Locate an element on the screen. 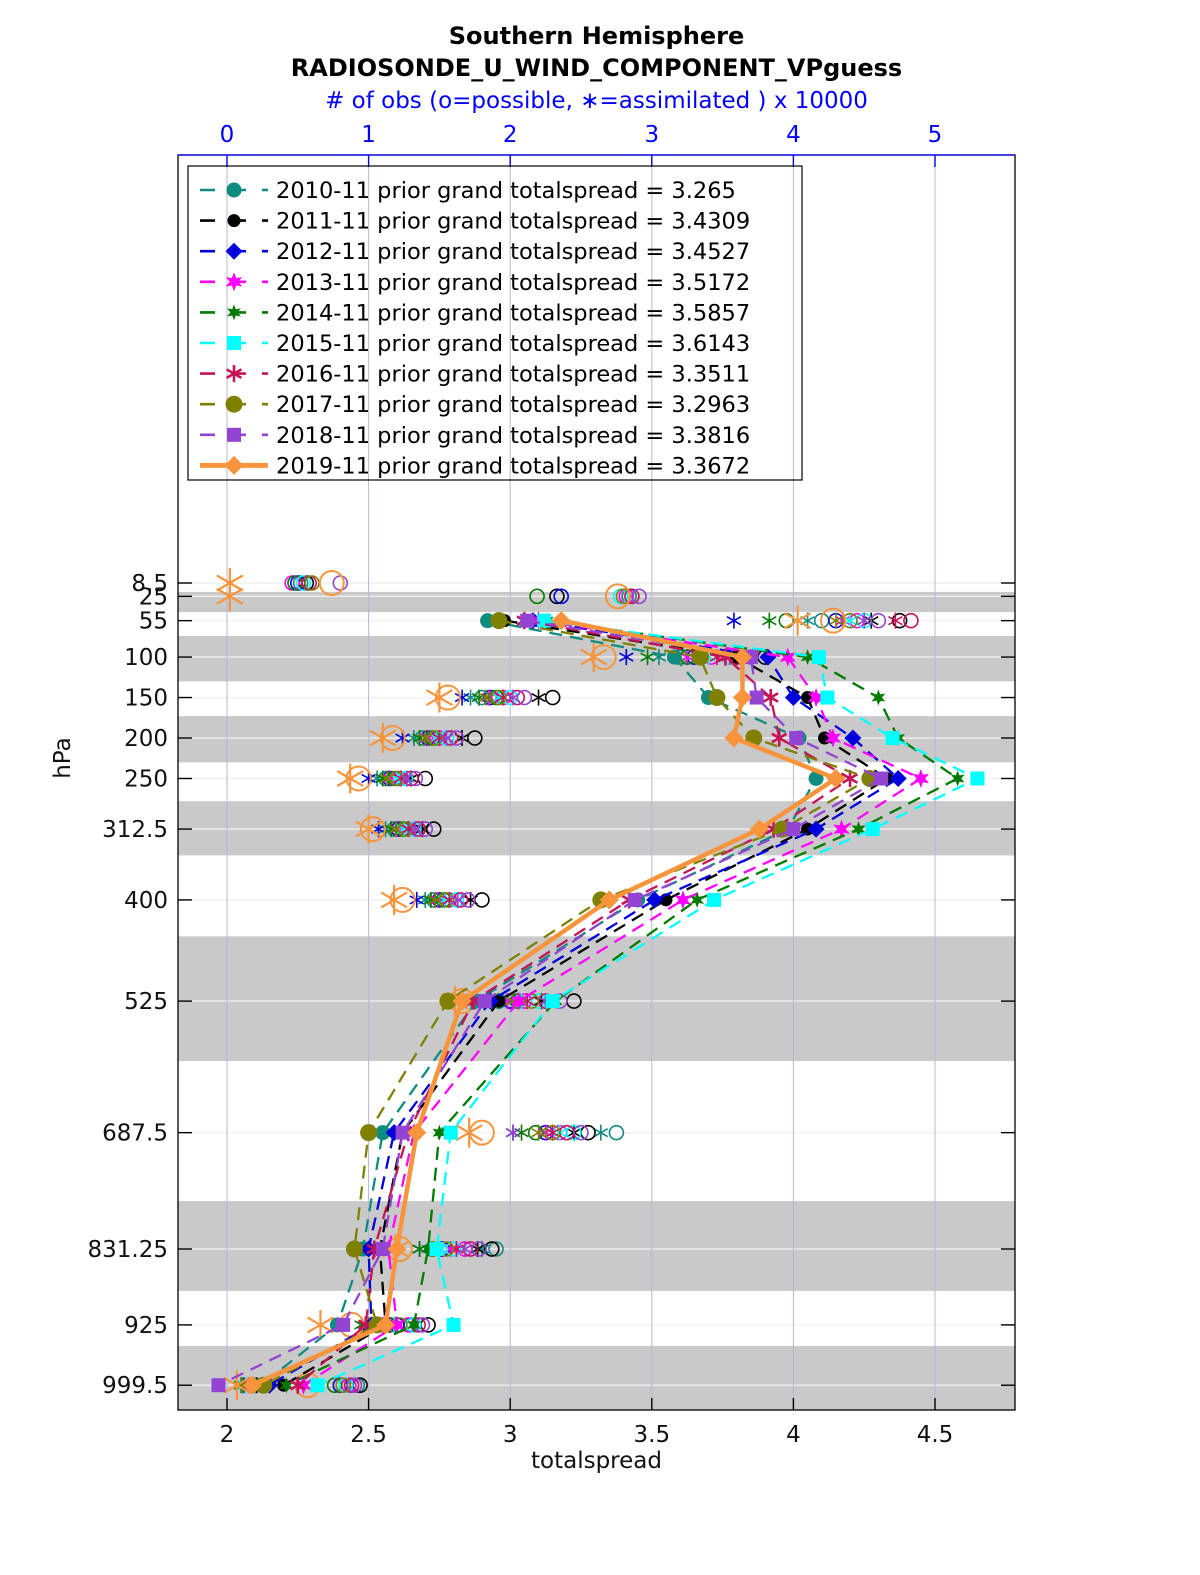 Image resolution: width=1200 pixels, height=1575 pixels. pressure-tick-label: 400 is located at coordinates (146, 901).